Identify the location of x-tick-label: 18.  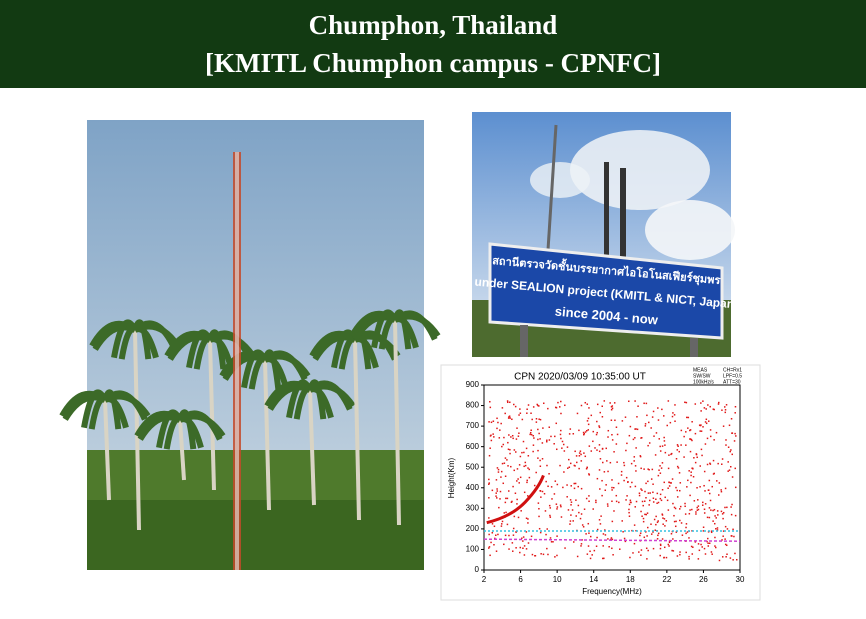
(630, 579).